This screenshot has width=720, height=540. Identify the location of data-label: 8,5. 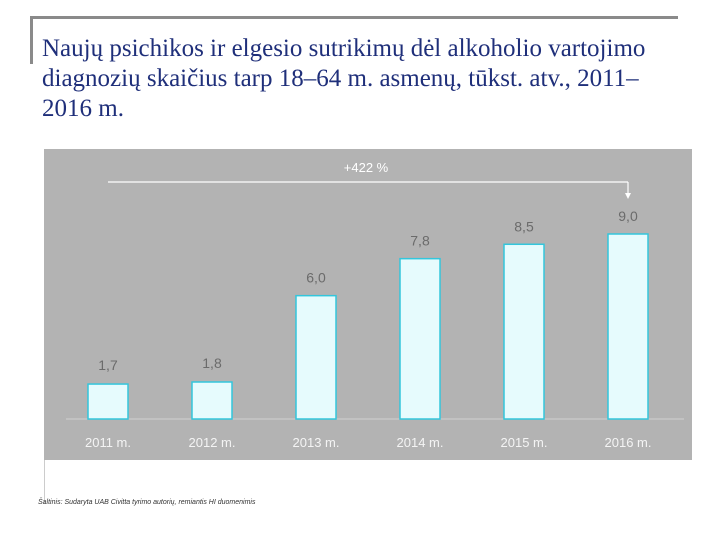
(524, 226).